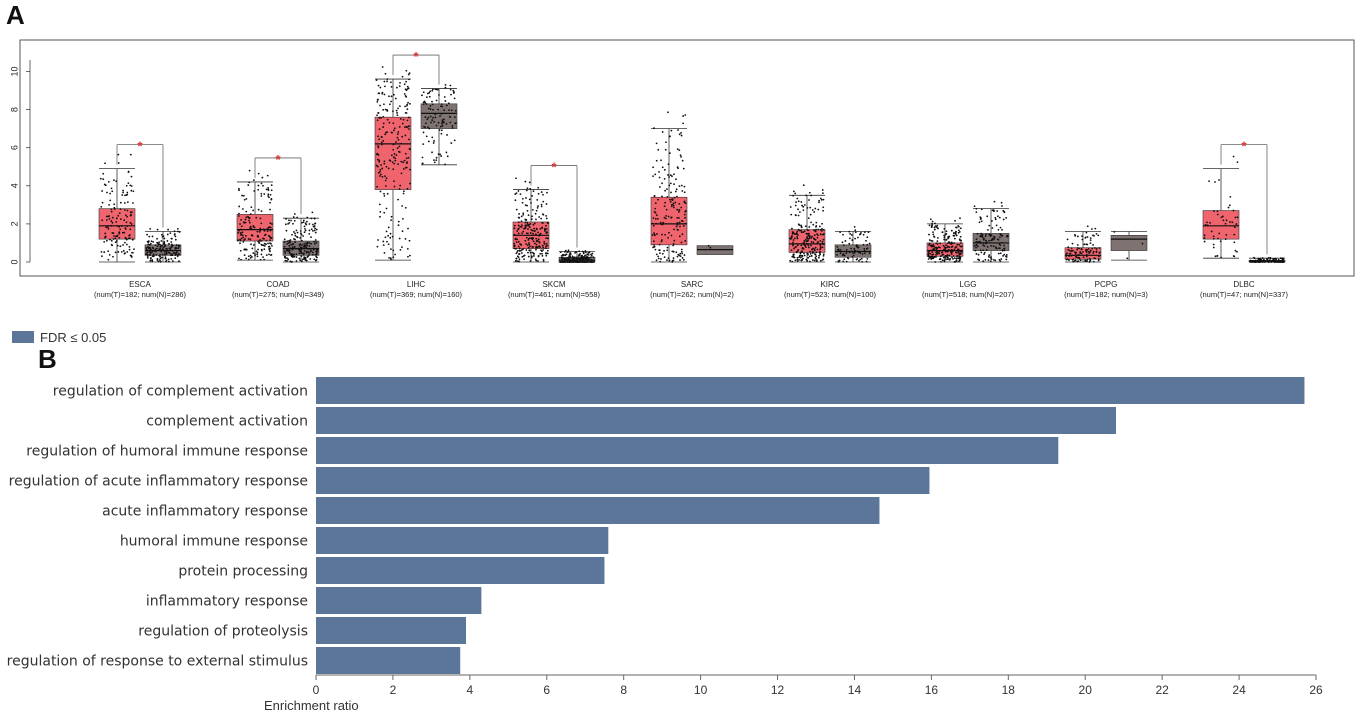 This screenshot has height=719, width=1362. Describe the element at coordinates (223, 632) in the screenshot. I see `b-category-label: regulation of proteolysis` at that location.